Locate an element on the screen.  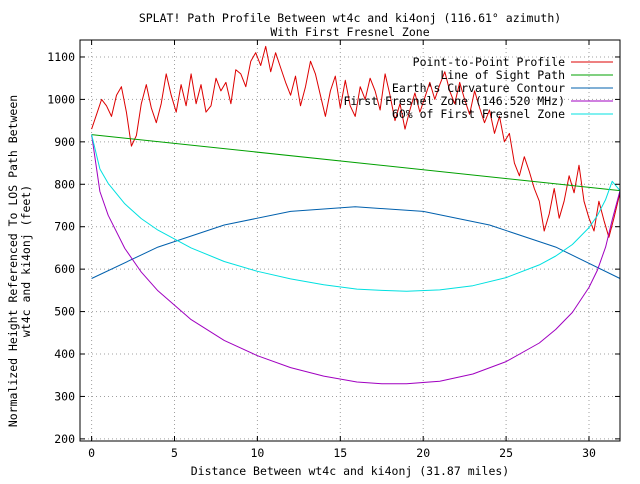
x-tick-label: 0 is located at coordinates (91, 453).